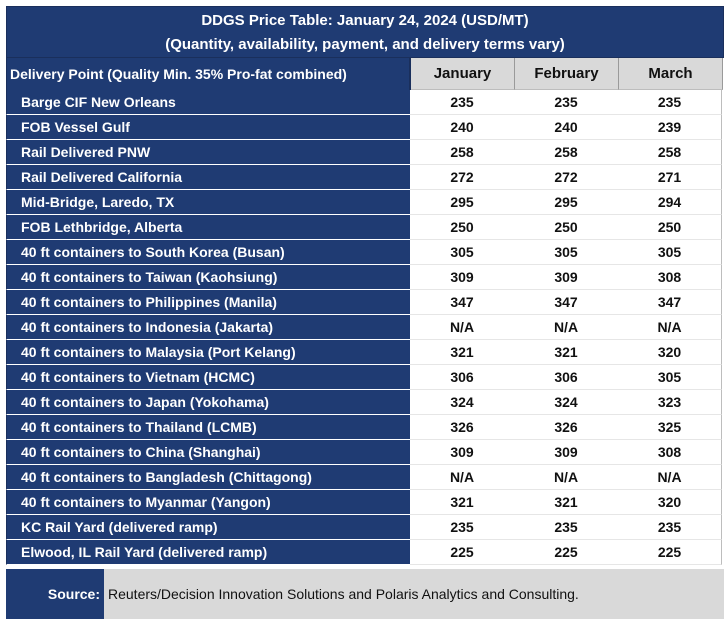  What do you see at coordinates (462, 402) in the screenshot?
I see `price-cell-january: 324` at bounding box center [462, 402].